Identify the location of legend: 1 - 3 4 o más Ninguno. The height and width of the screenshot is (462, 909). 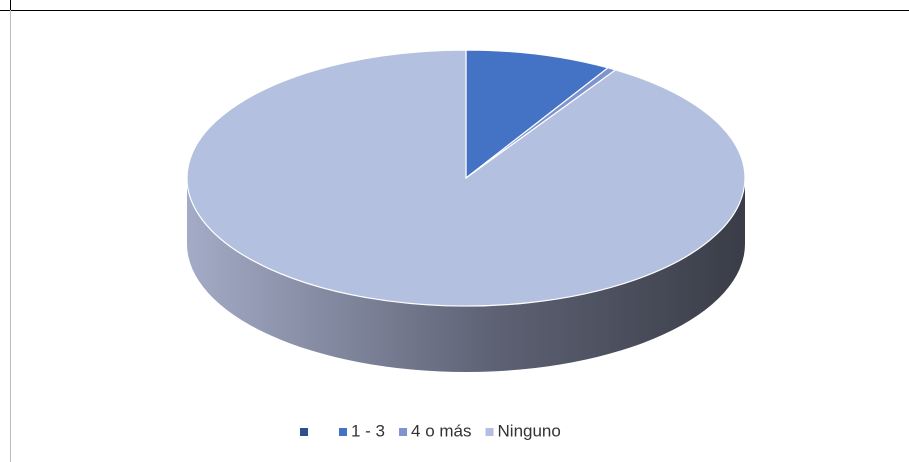
(430, 430).